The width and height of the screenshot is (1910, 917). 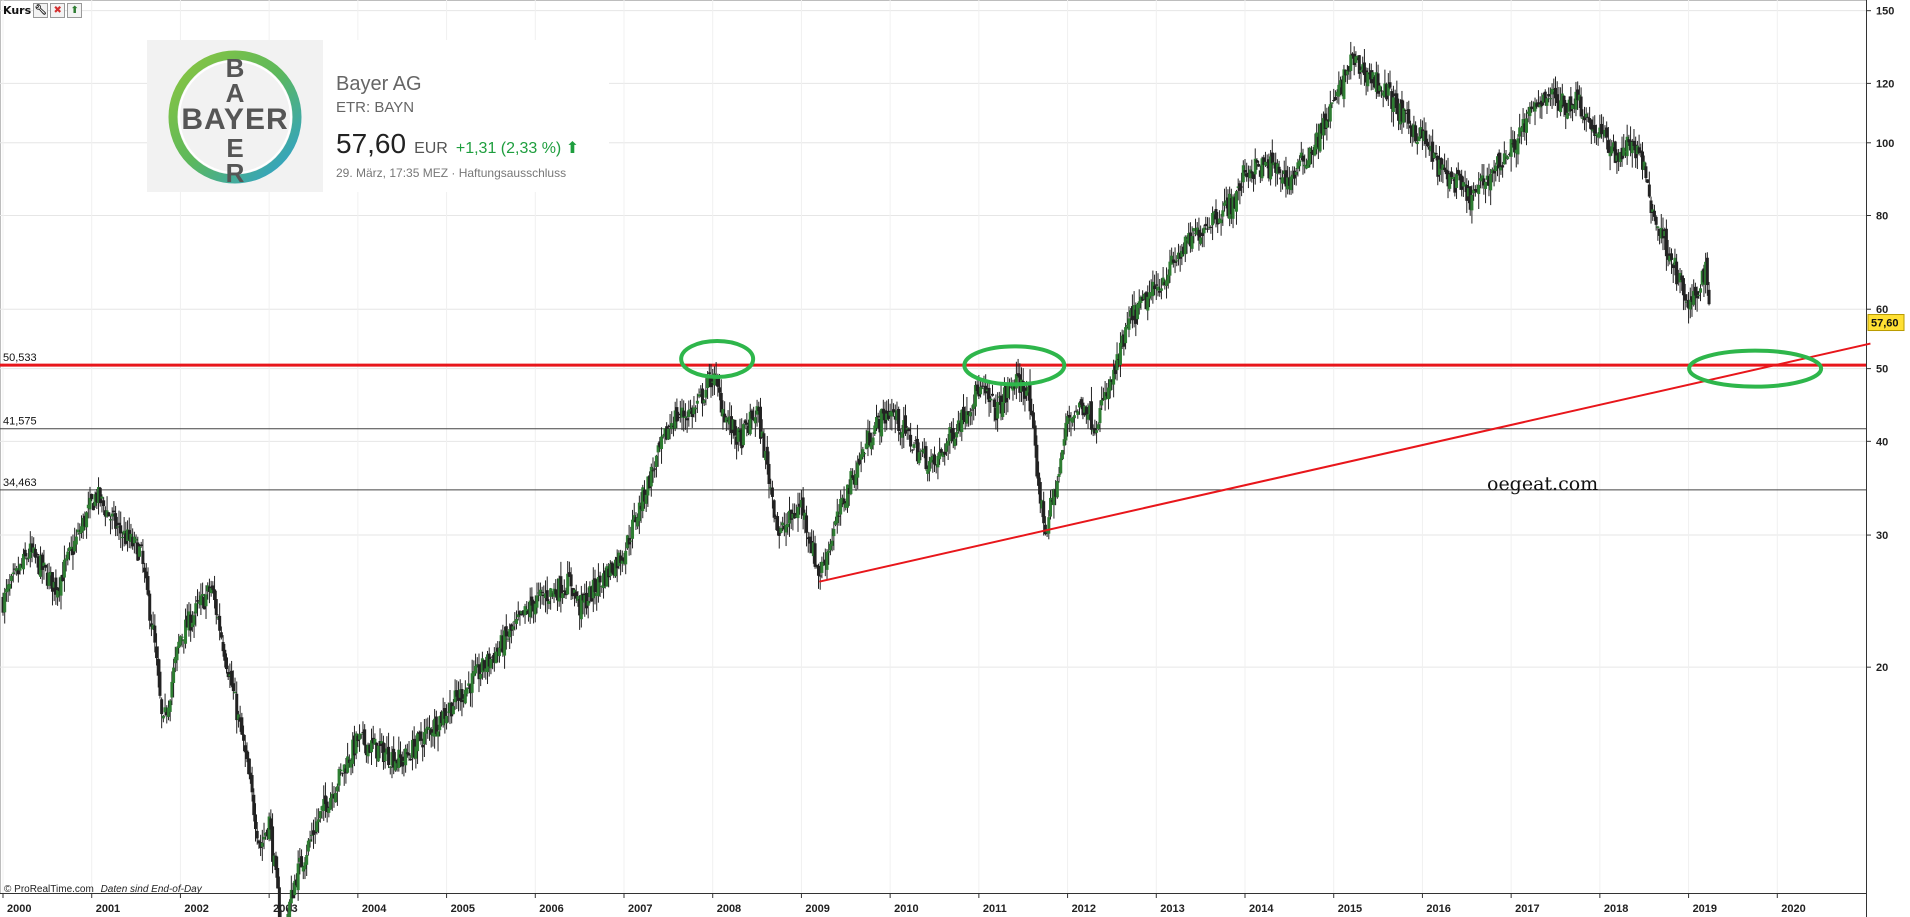 What do you see at coordinates (729, 909) in the screenshot?
I see `x-tick-label: 2008` at bounding box center [729, 909].